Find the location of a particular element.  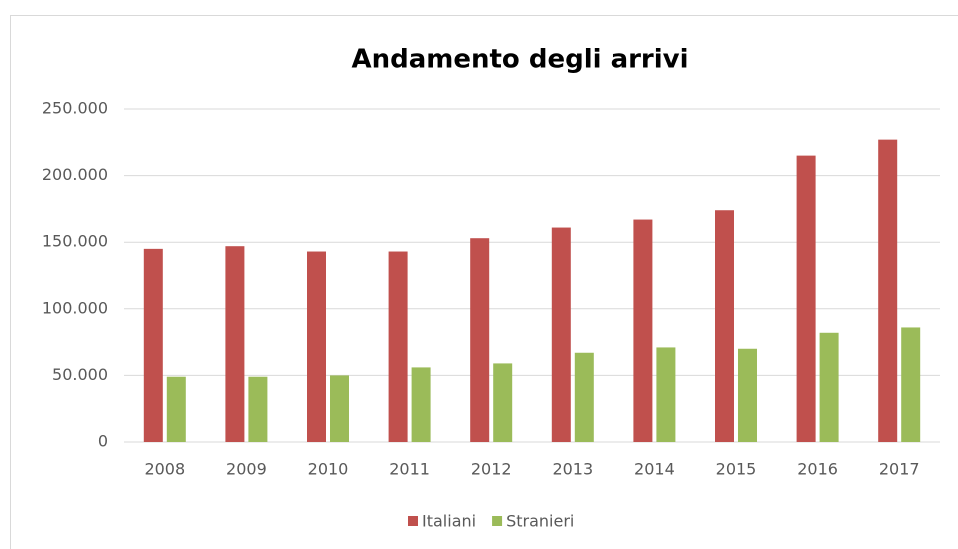

x-tick-label: 2017 is located at coordinates (899, 469).